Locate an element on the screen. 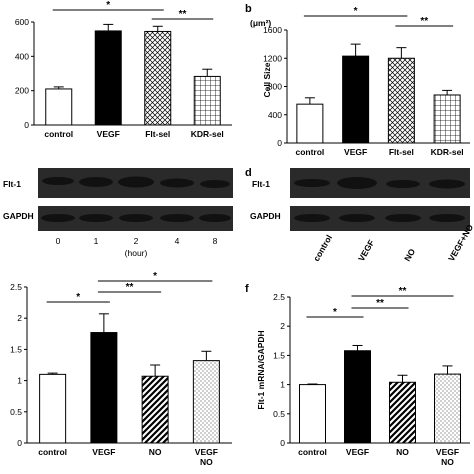  blot-c-row-gapdh: GAPDH is located at coordinates (18, 216).